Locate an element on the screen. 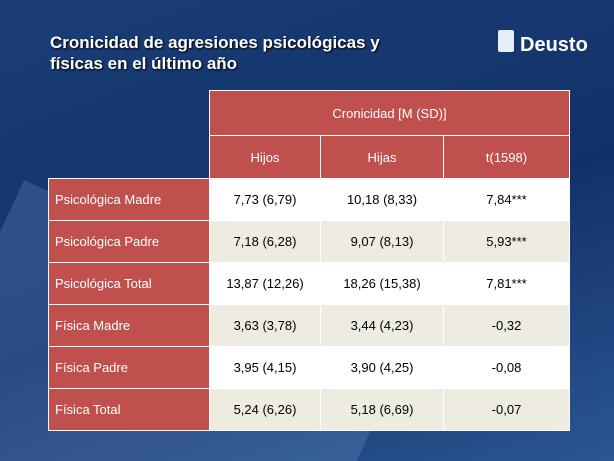  logo-text: Deusto is located at coordinates (554, 45).